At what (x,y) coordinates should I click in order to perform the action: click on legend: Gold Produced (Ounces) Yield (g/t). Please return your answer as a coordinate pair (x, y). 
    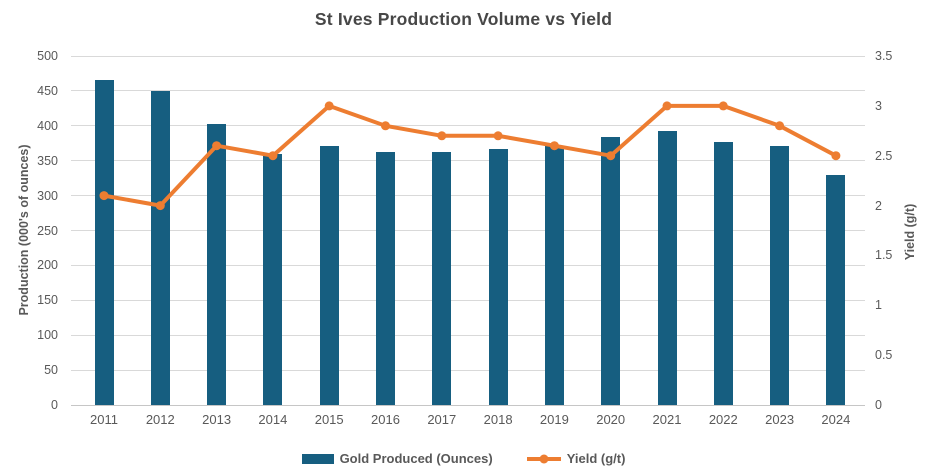
    Looking at the image, I should click on (463, 458).